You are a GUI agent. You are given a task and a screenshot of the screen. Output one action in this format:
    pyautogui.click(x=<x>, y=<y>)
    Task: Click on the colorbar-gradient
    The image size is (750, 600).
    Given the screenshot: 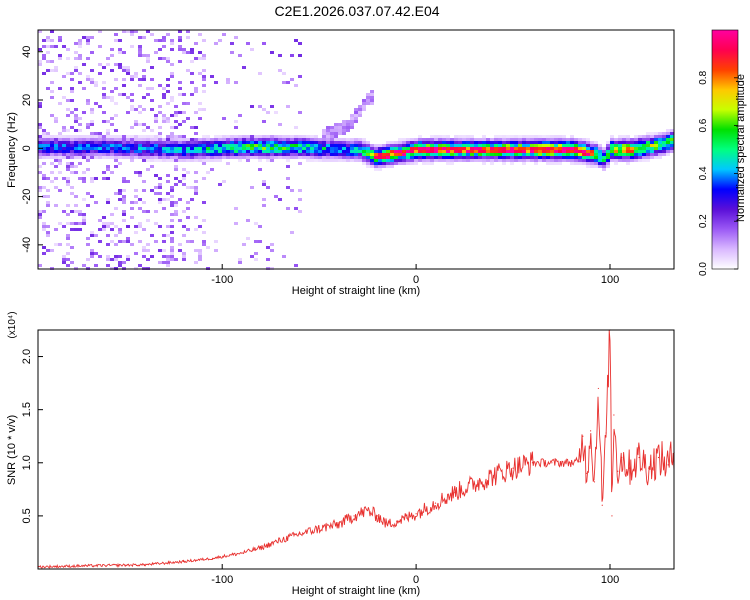 What is the action you would take?
    pyautogui.click(x=725, y=149)
    